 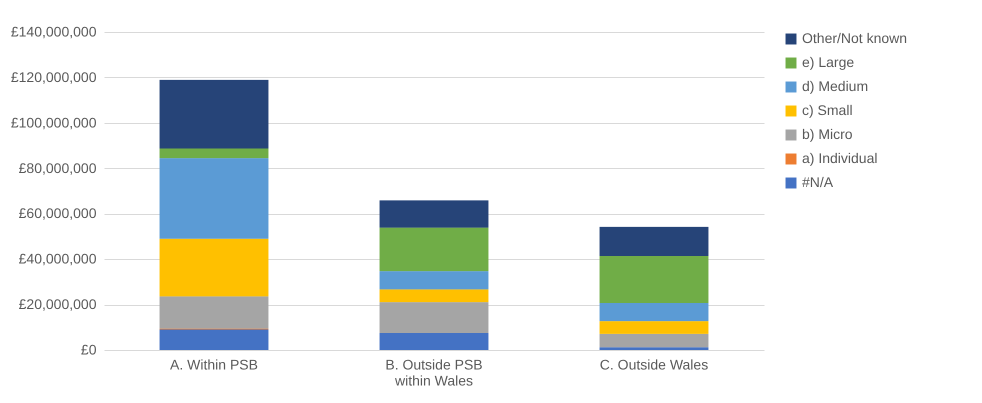 I want to click on y-tick-label: £0, so click(x=88, y=350).